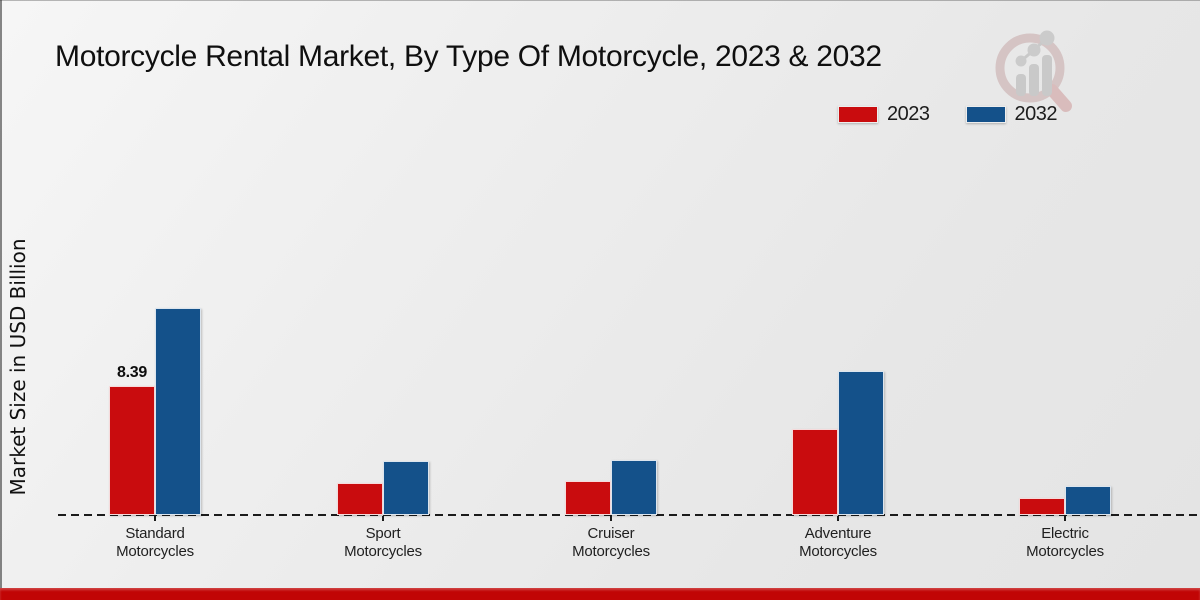 The width and height of the screenshot is (1200, 600). I want to click on x-axis-tick-adventure-motorcycles, so click(838, 518).